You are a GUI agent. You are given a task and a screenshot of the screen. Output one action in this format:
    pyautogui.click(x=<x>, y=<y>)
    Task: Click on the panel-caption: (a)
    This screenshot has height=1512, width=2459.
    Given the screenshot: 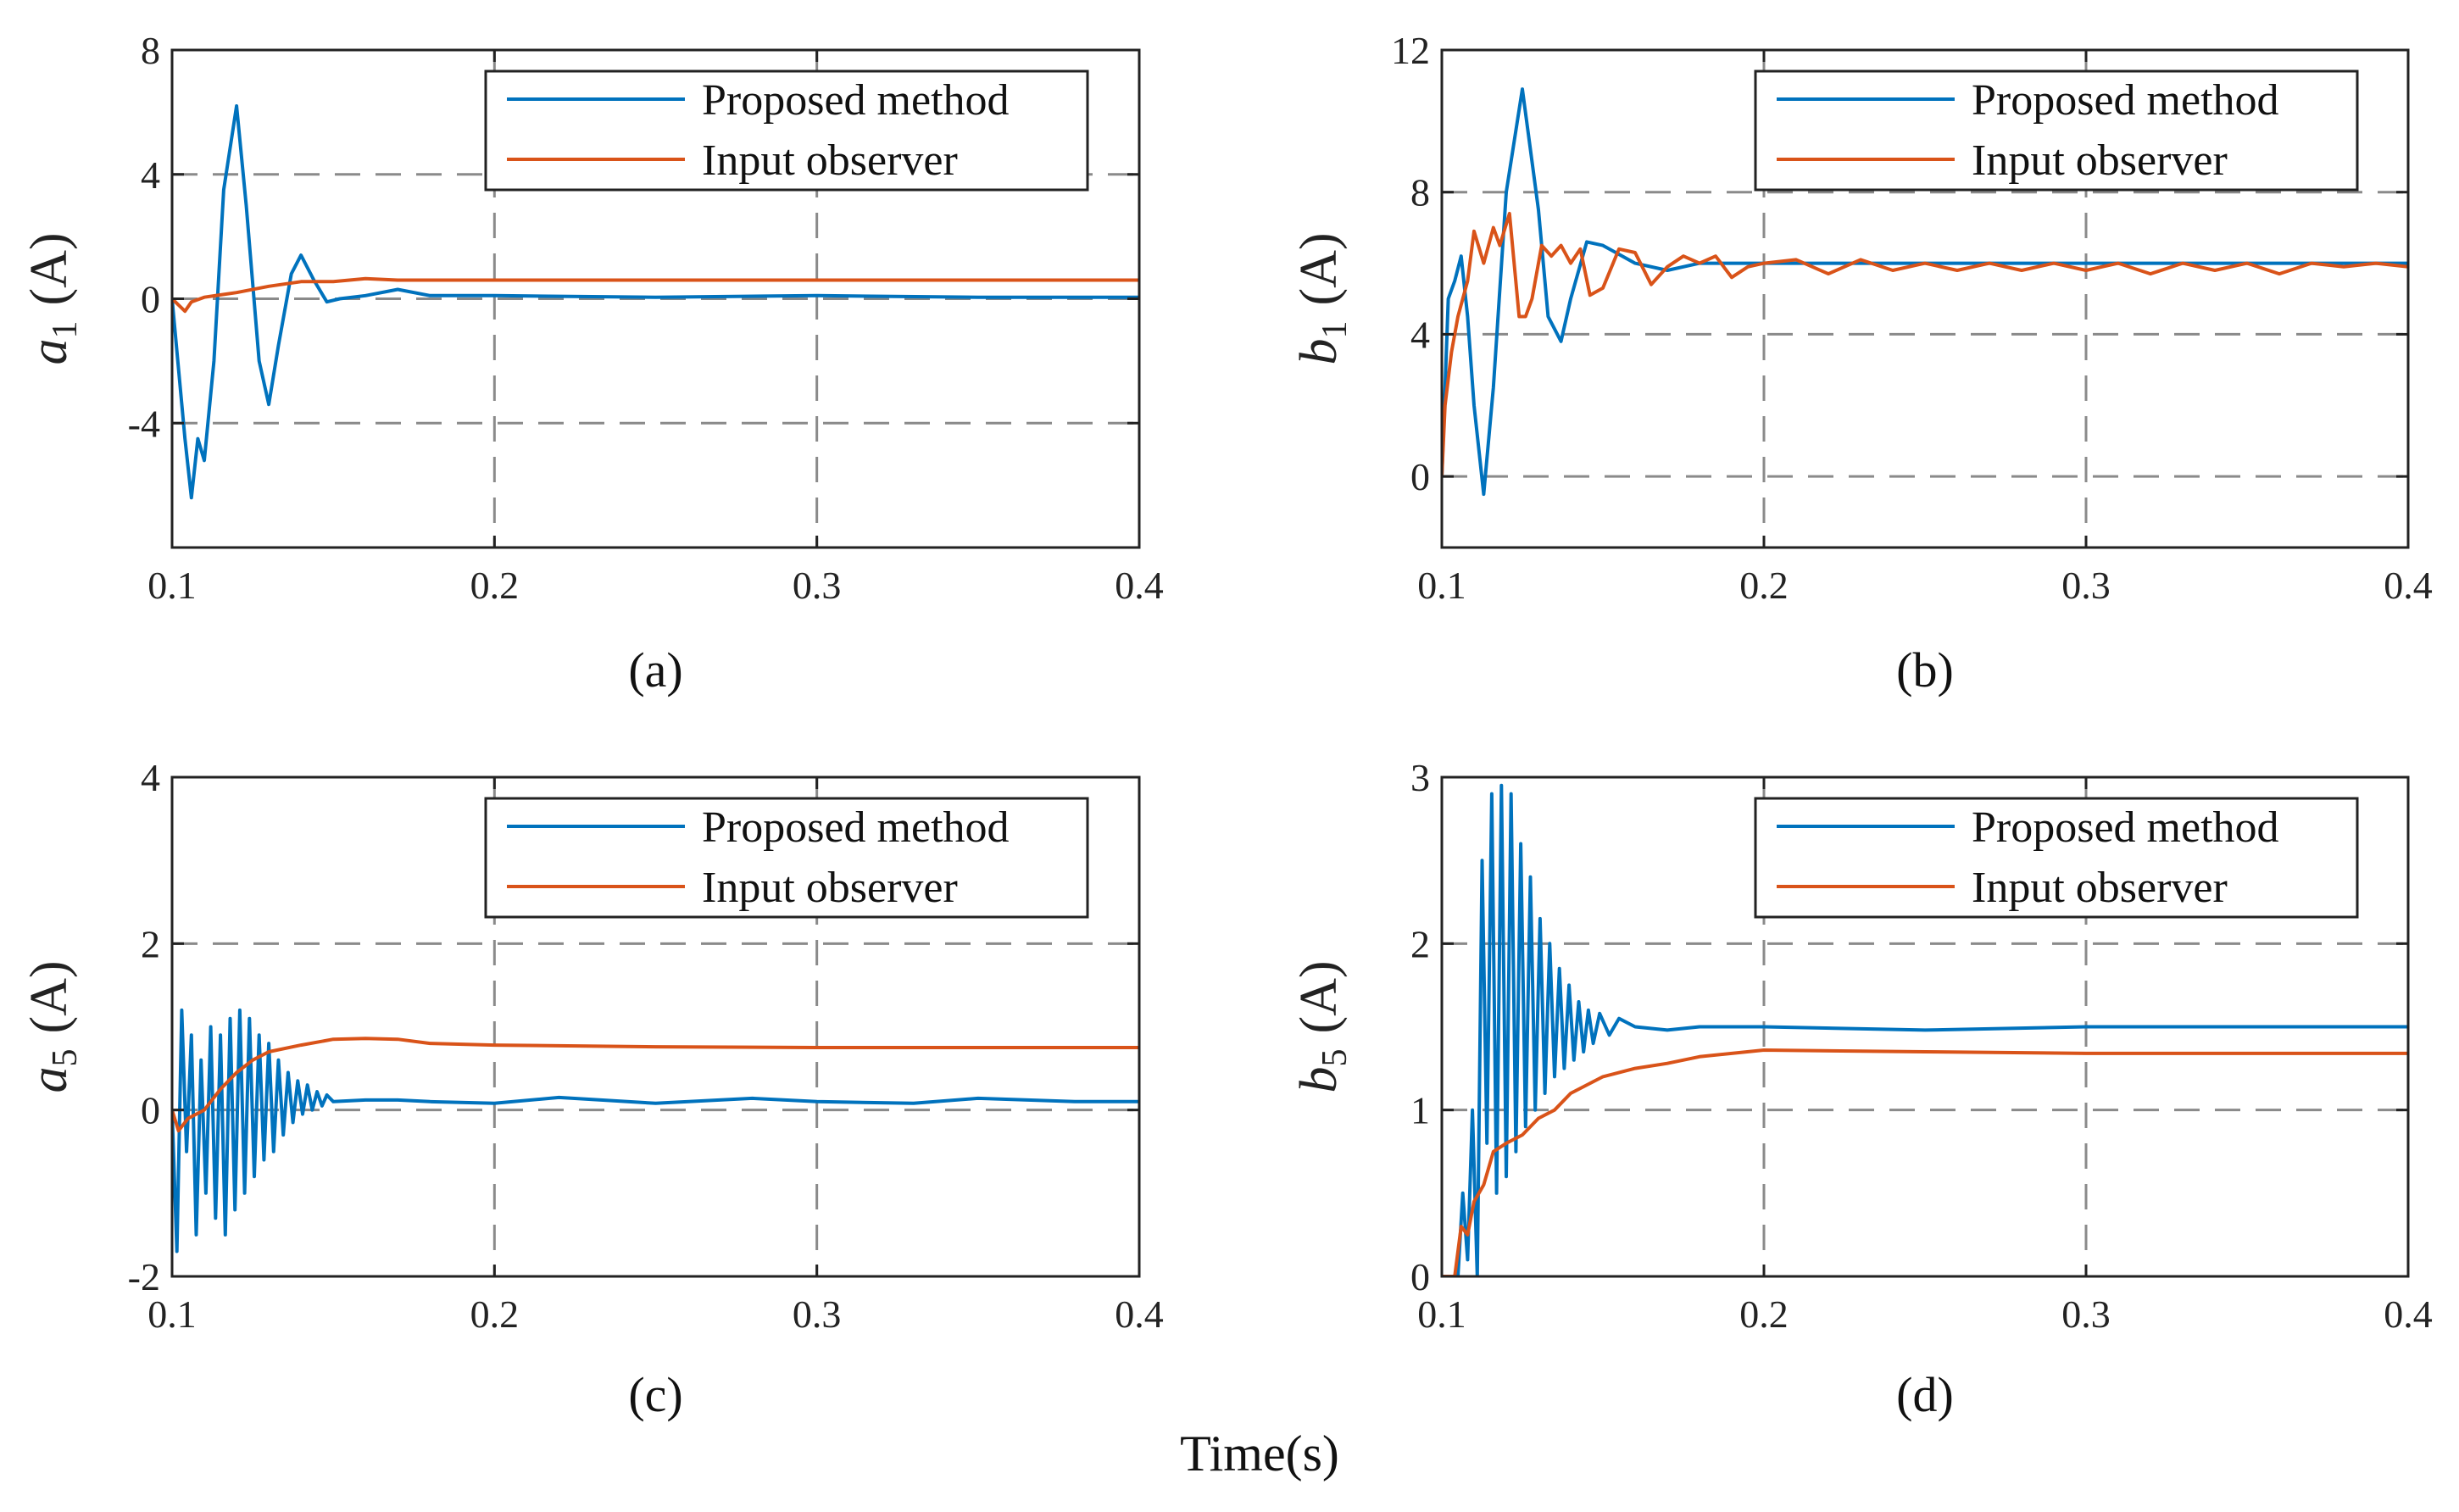 What is the action you would take?
    pyautogui.click(x=655, y=670)
    